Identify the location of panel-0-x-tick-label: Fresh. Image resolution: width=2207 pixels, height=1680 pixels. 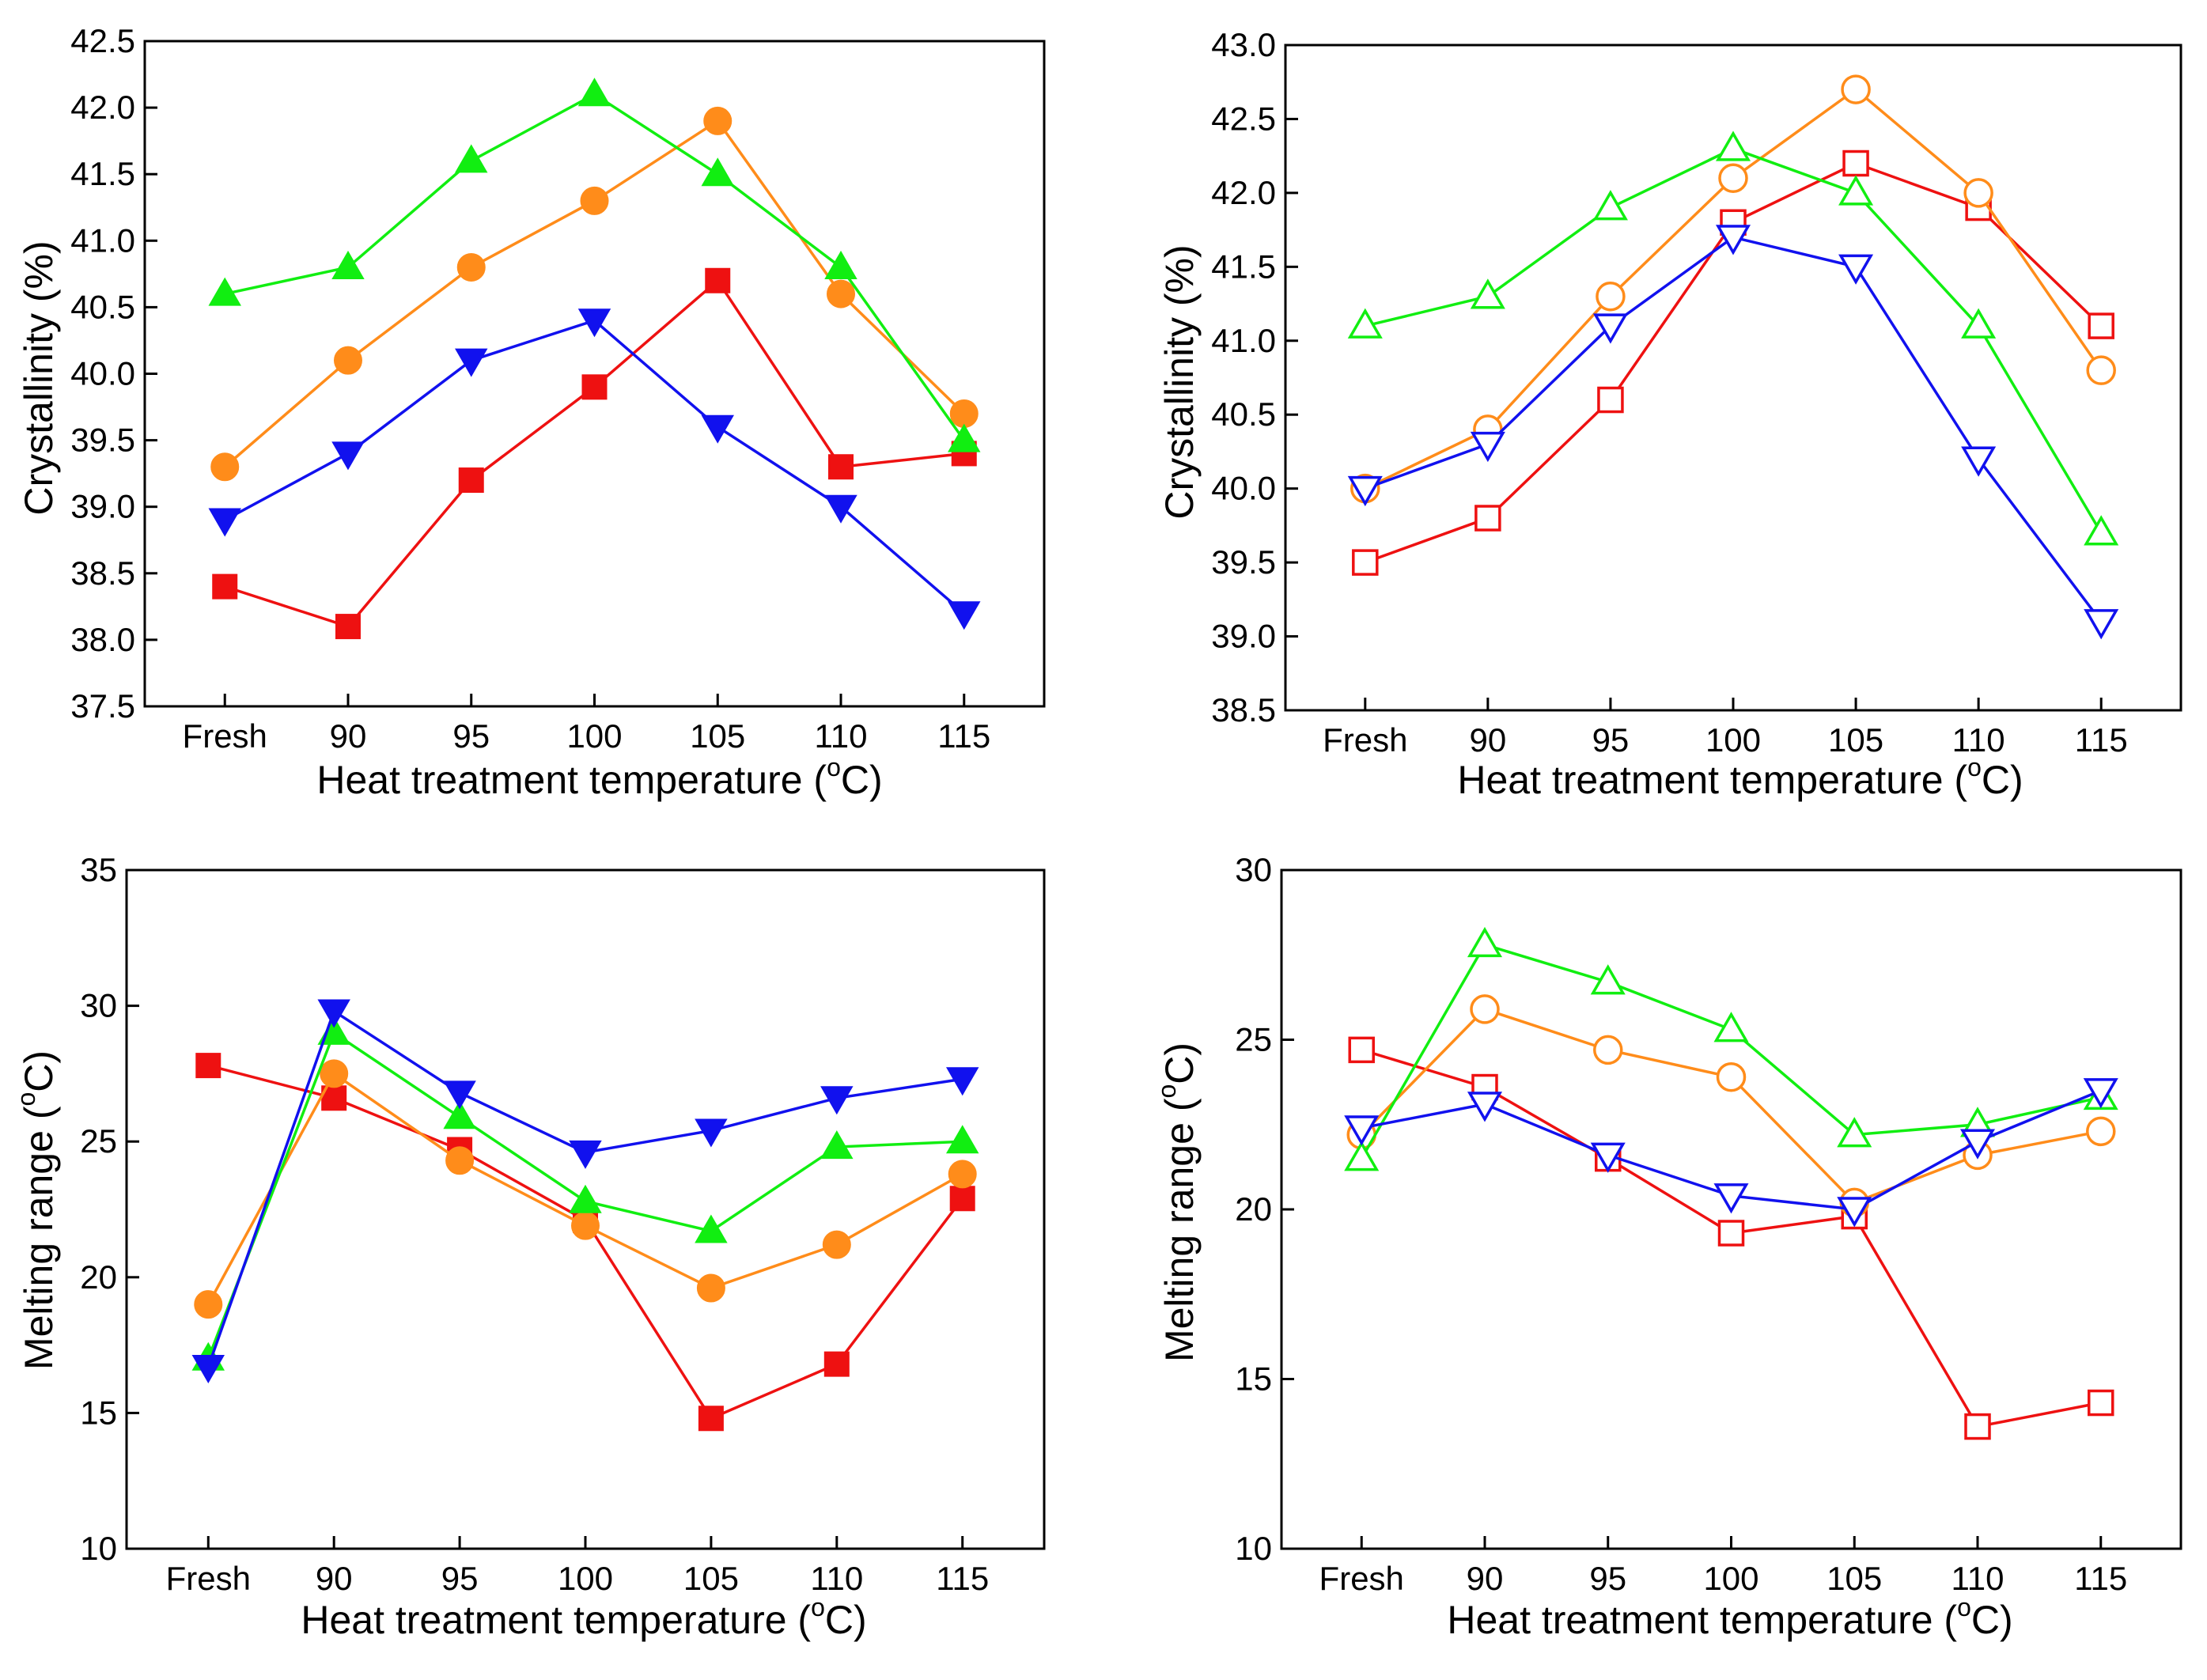
(225, 736).